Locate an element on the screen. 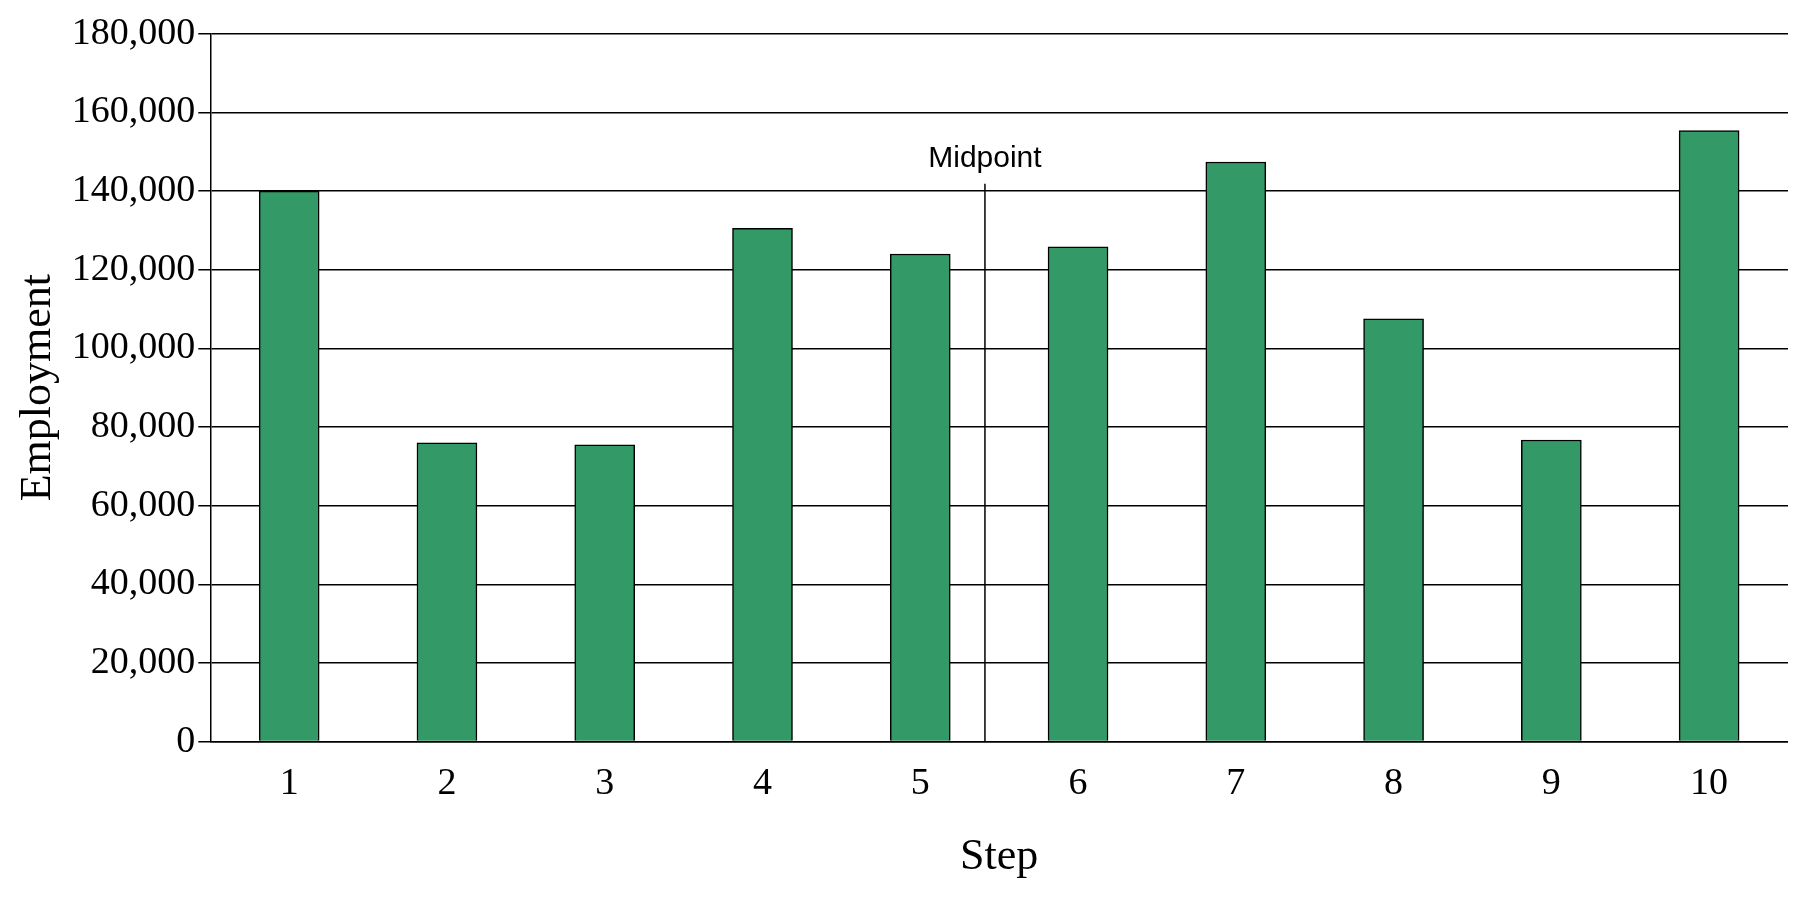  x-tick-label: 1 is located at coordinates (289, 781).